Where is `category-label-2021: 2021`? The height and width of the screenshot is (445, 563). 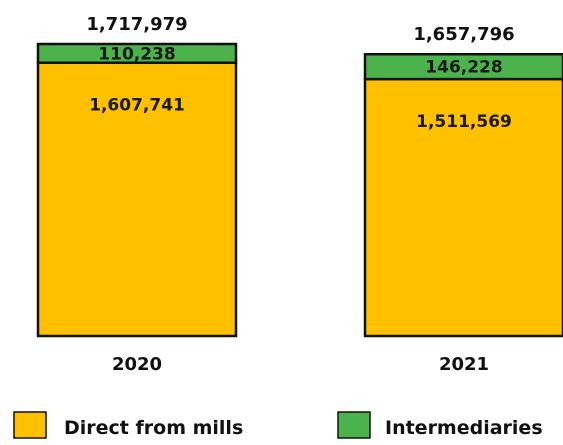
category-label-2021: 2021 is located at coordinates (464, 364).